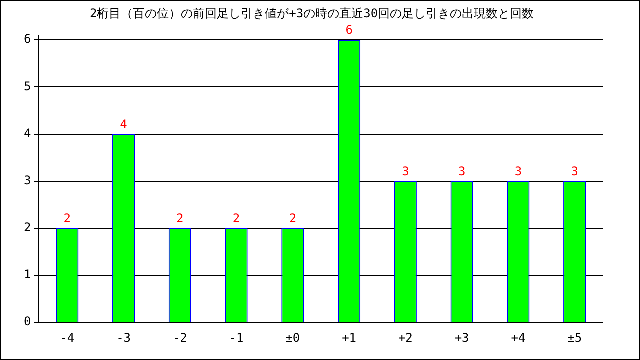  What do you see at coordinates (180, 337) in the screenshot?
I see `x-tick-label: -2` at bounding box center [180, 337].